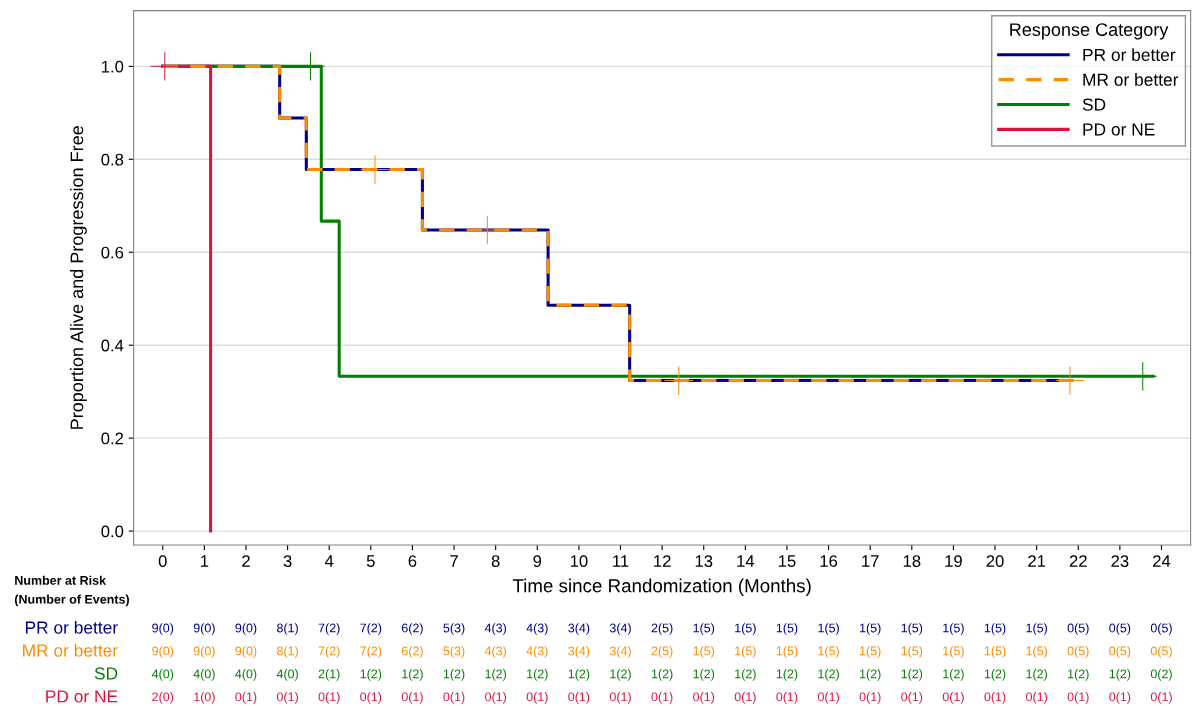 The width and height of the screenshot is (1193, 706). Describe the element at coordinates (113, 66) in the screenshot. I see `y-tick-label: 1.0` at that location.